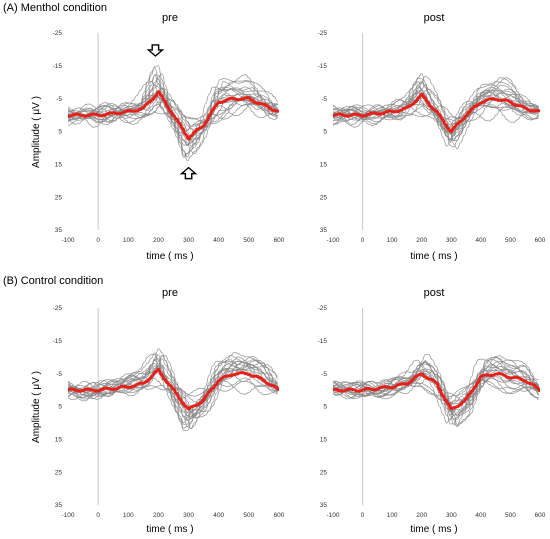 The height and width of the screenshot is (539, 550). I want to click on panel-title-menthol-post: post, so click(434, 18).